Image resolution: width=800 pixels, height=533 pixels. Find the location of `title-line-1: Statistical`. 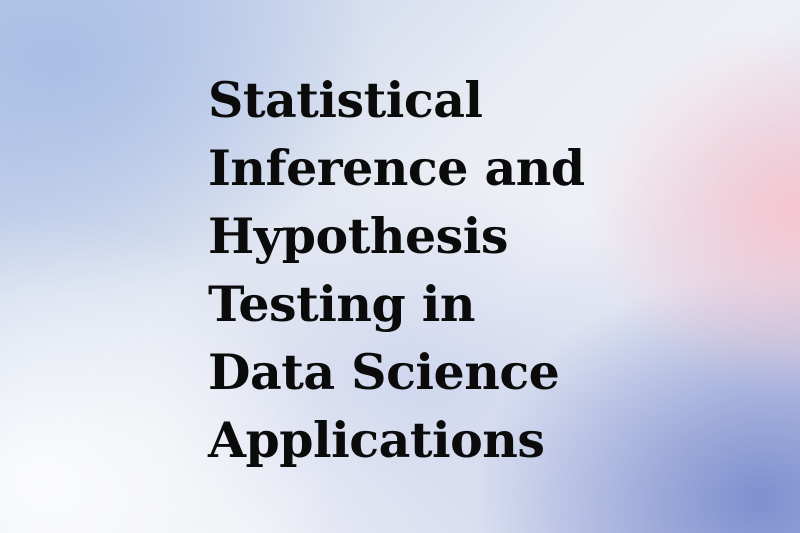

title-line-1: Statistical is located at coordinates (345, 100).